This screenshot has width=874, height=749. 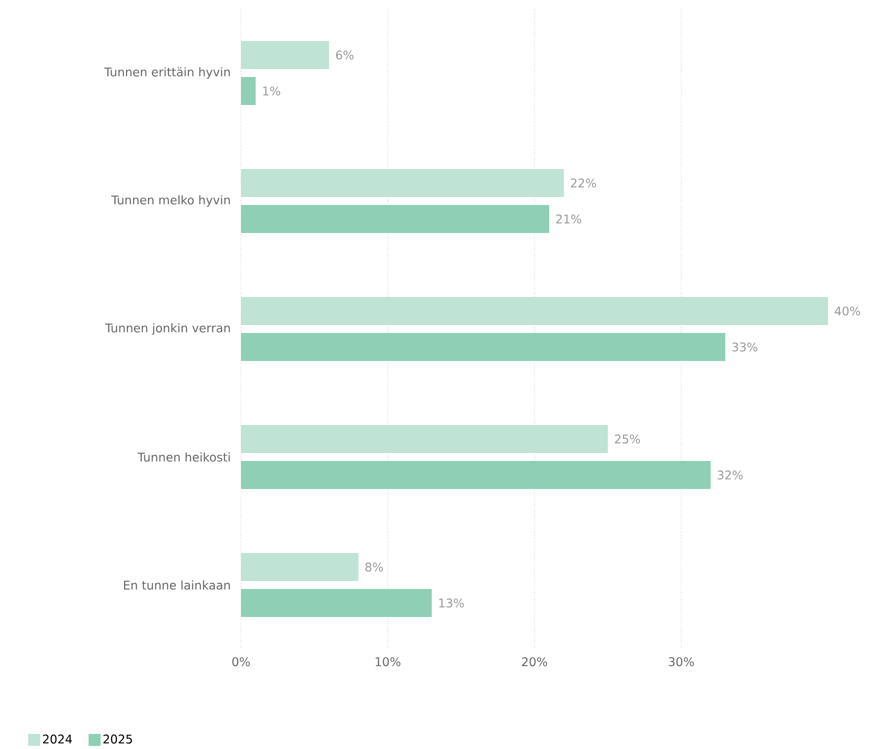 What do you see at coordinates (730, 475) in the screenshot?
I see `data-label: 32%` at bounding box center [730, 475].